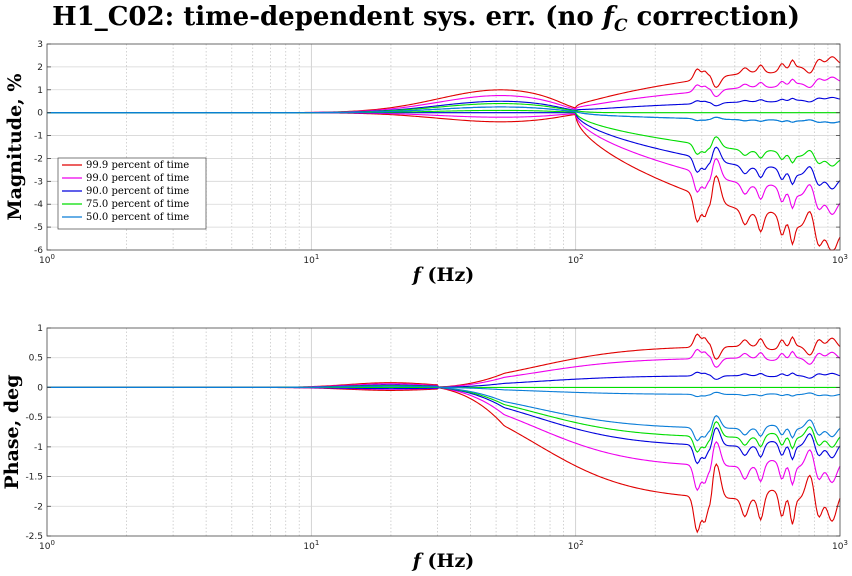 Image resolution: width=852 pixels, height=576 pixels. I want to click on y-tick-label: 3, so click(40, 45).